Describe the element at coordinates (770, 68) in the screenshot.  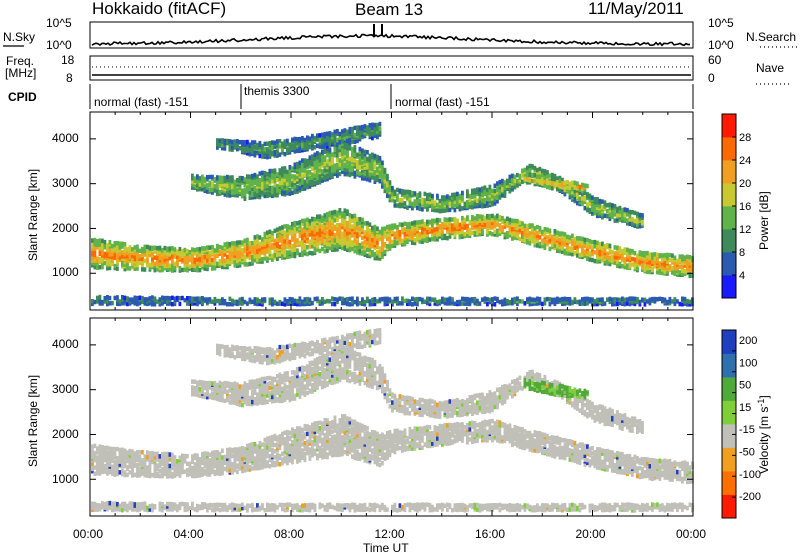
I see `nave-label: Nave` at that location.